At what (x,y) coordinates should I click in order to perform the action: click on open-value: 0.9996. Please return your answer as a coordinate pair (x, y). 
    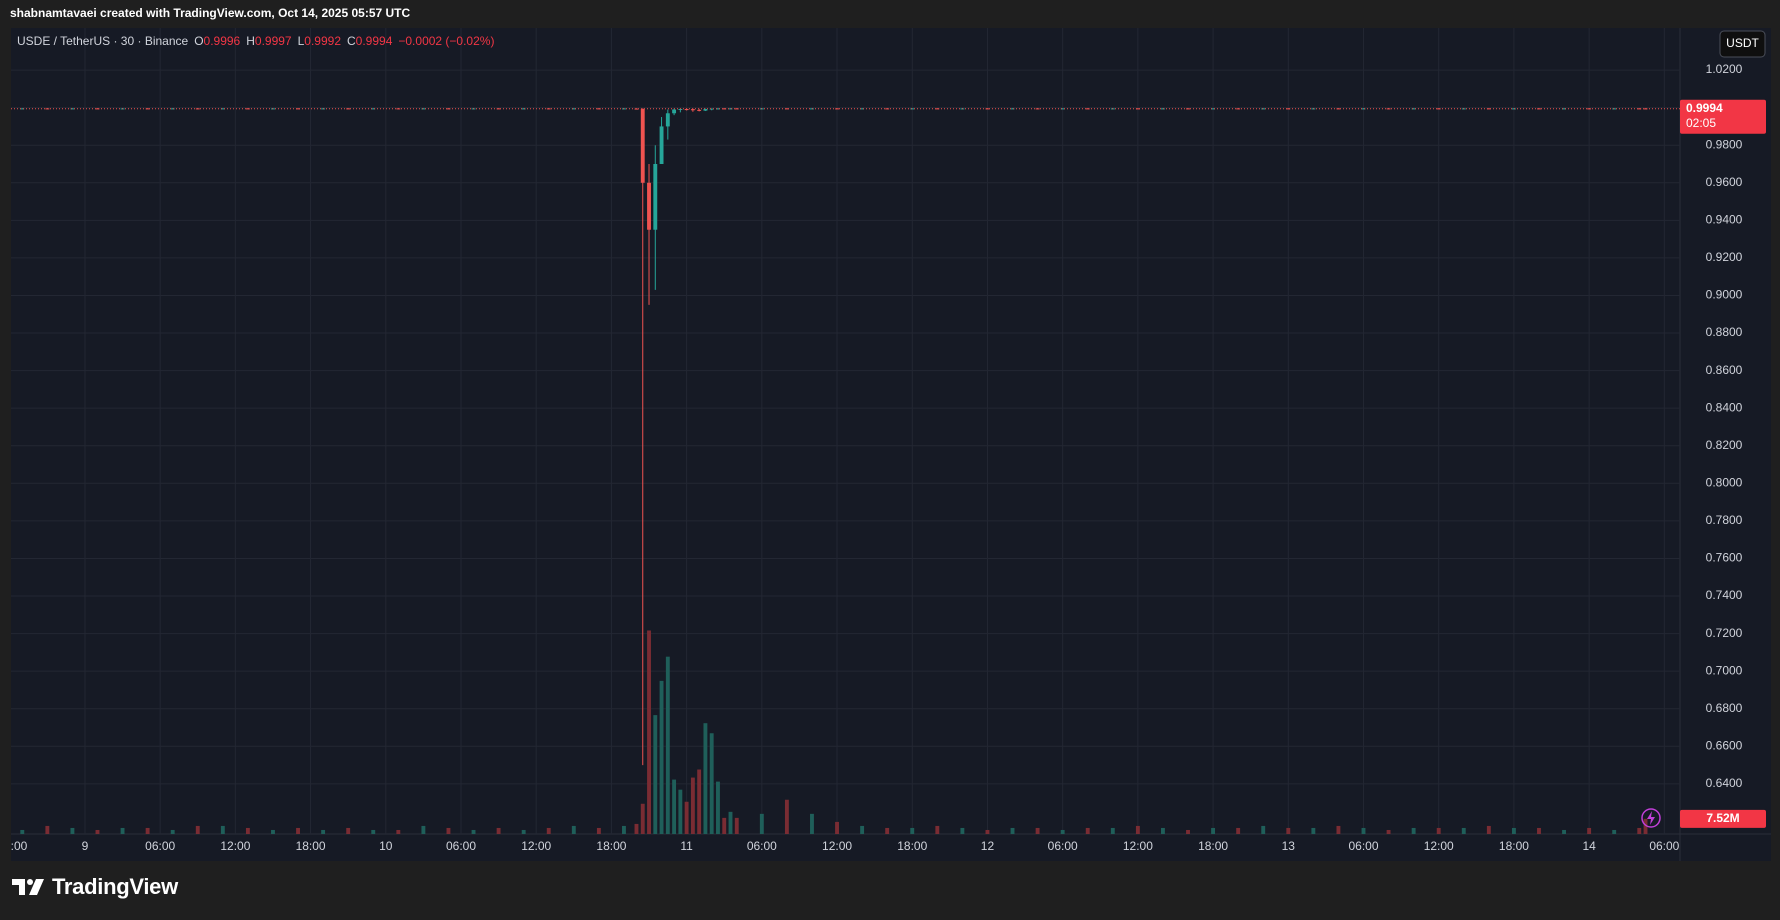
    Looking at the image, I should click on (222, 41).